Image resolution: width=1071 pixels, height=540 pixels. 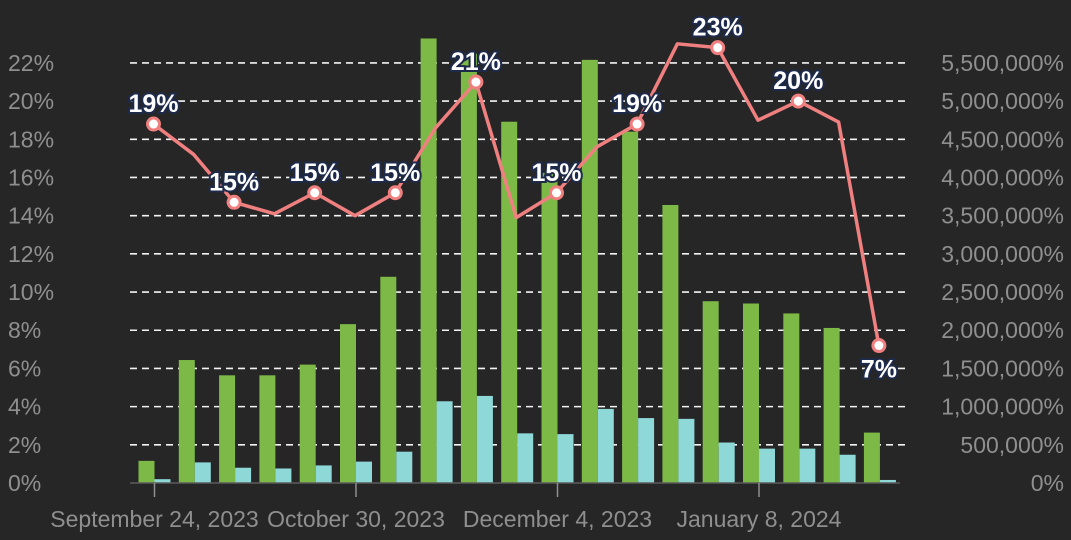 What do you see at coordinates (1002, 368) in the screenshot?
I see `right-tick-label: 1,500,000%` at bounding box center [1002, 368].